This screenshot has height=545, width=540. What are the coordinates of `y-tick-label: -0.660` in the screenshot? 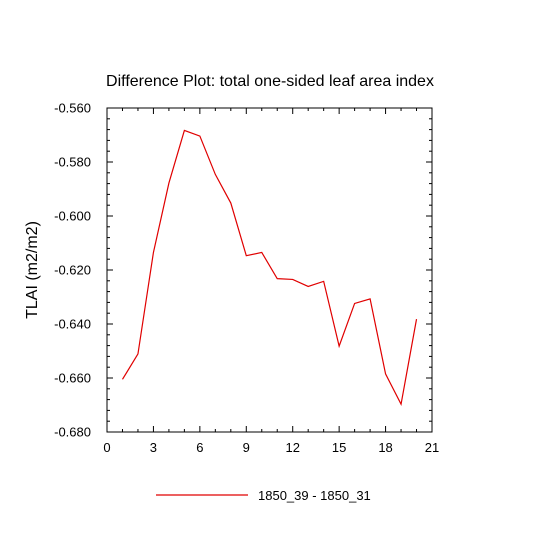 It's located at (72, 378).